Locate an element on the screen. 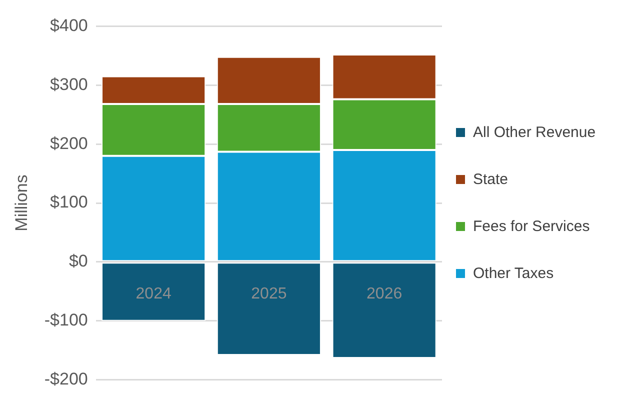 Image resolution: width=618 pixels, height=406 pixels. x-tick-label: 2024 is located at coordinates (154, 293).